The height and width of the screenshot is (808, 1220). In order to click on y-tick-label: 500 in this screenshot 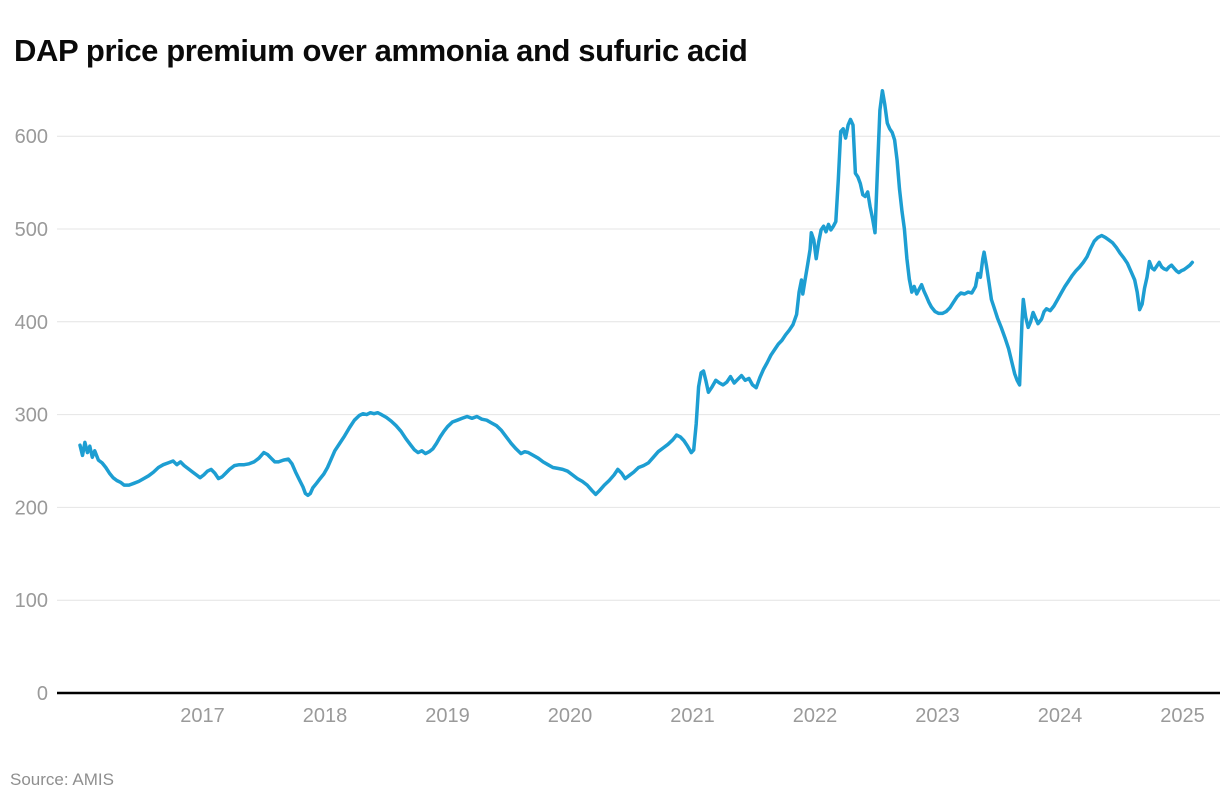, I will do `click(31, 230)`.